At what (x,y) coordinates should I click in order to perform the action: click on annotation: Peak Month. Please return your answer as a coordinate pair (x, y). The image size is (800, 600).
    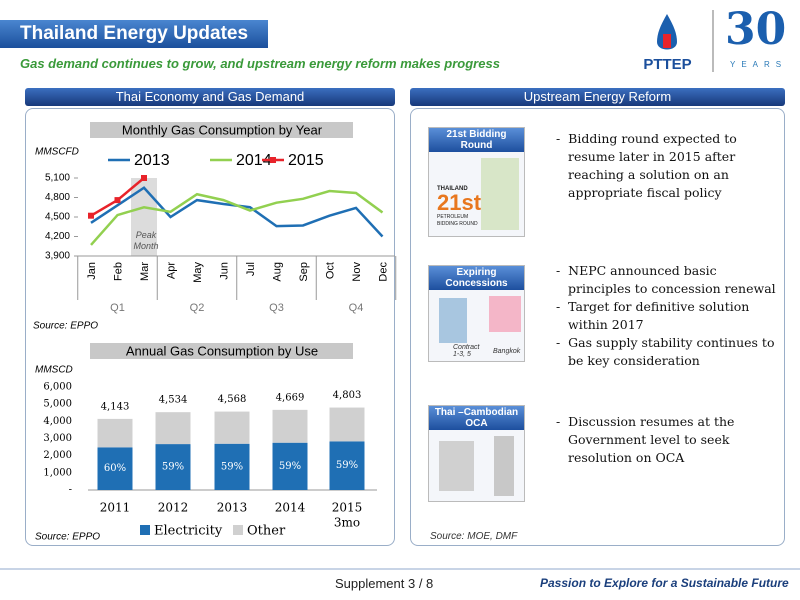
    Looking at the image, I should click on (145, 240).